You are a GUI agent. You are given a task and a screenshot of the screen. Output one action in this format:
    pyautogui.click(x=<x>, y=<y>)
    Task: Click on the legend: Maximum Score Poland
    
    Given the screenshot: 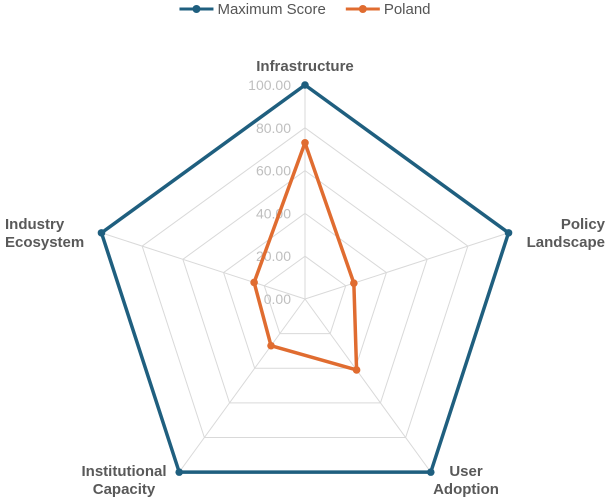 What is the action you would take?
    pyautogui.click(x=305, y=9)
    